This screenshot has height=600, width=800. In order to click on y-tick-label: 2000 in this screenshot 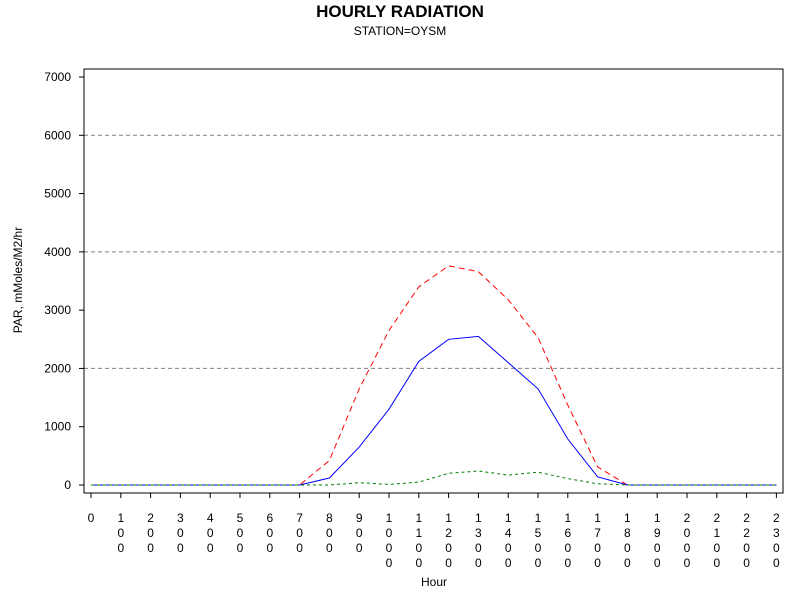, I will do `click(57, 368)`.